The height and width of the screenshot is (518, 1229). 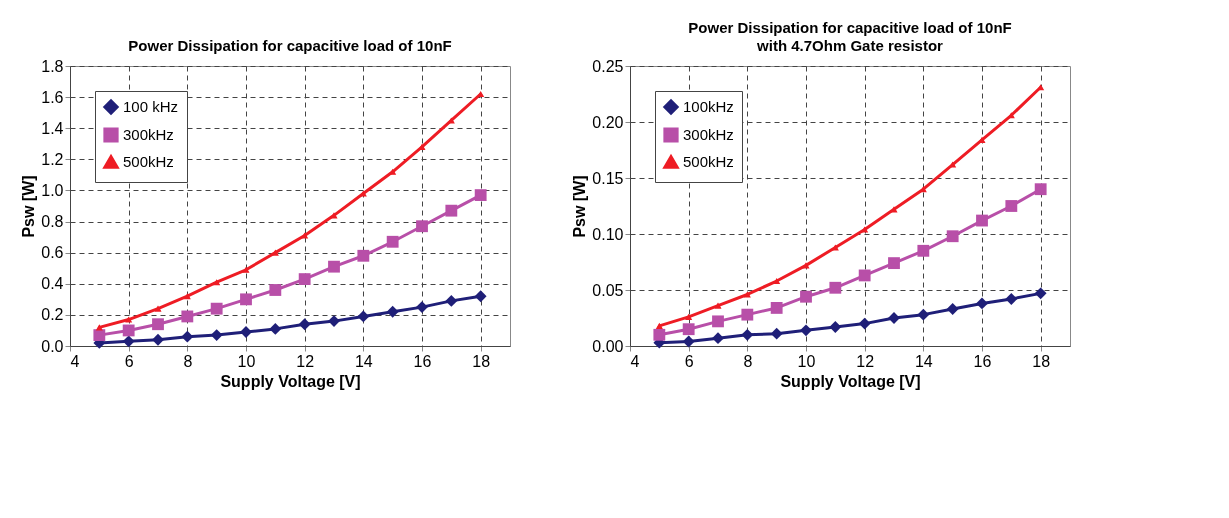 What do you see at coordinates (608, 66) in the screenshot?
I see `y-tick-label: 0.25` at bounding box center [608, 66].